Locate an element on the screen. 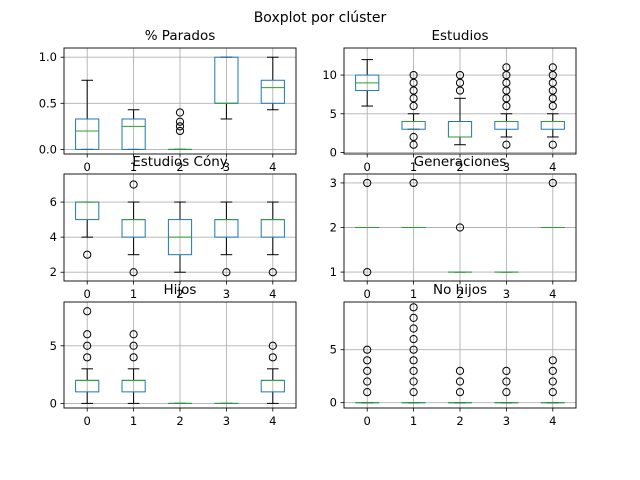  subplot-0: 0 1 2 3 4 0.0 0.5 1.0 % Parados is located at coordinates (168, 101).